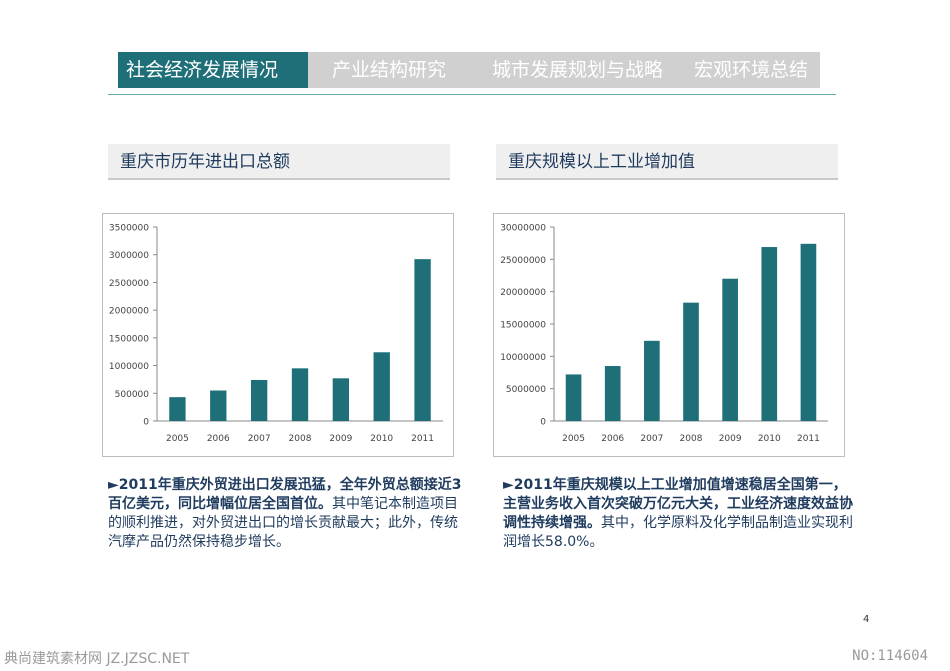 This screenshot has width=950, height=671. Describe the element at coordinates (129, 256) in the screenshot. I see `y-tick-label: 3000000` at that location.